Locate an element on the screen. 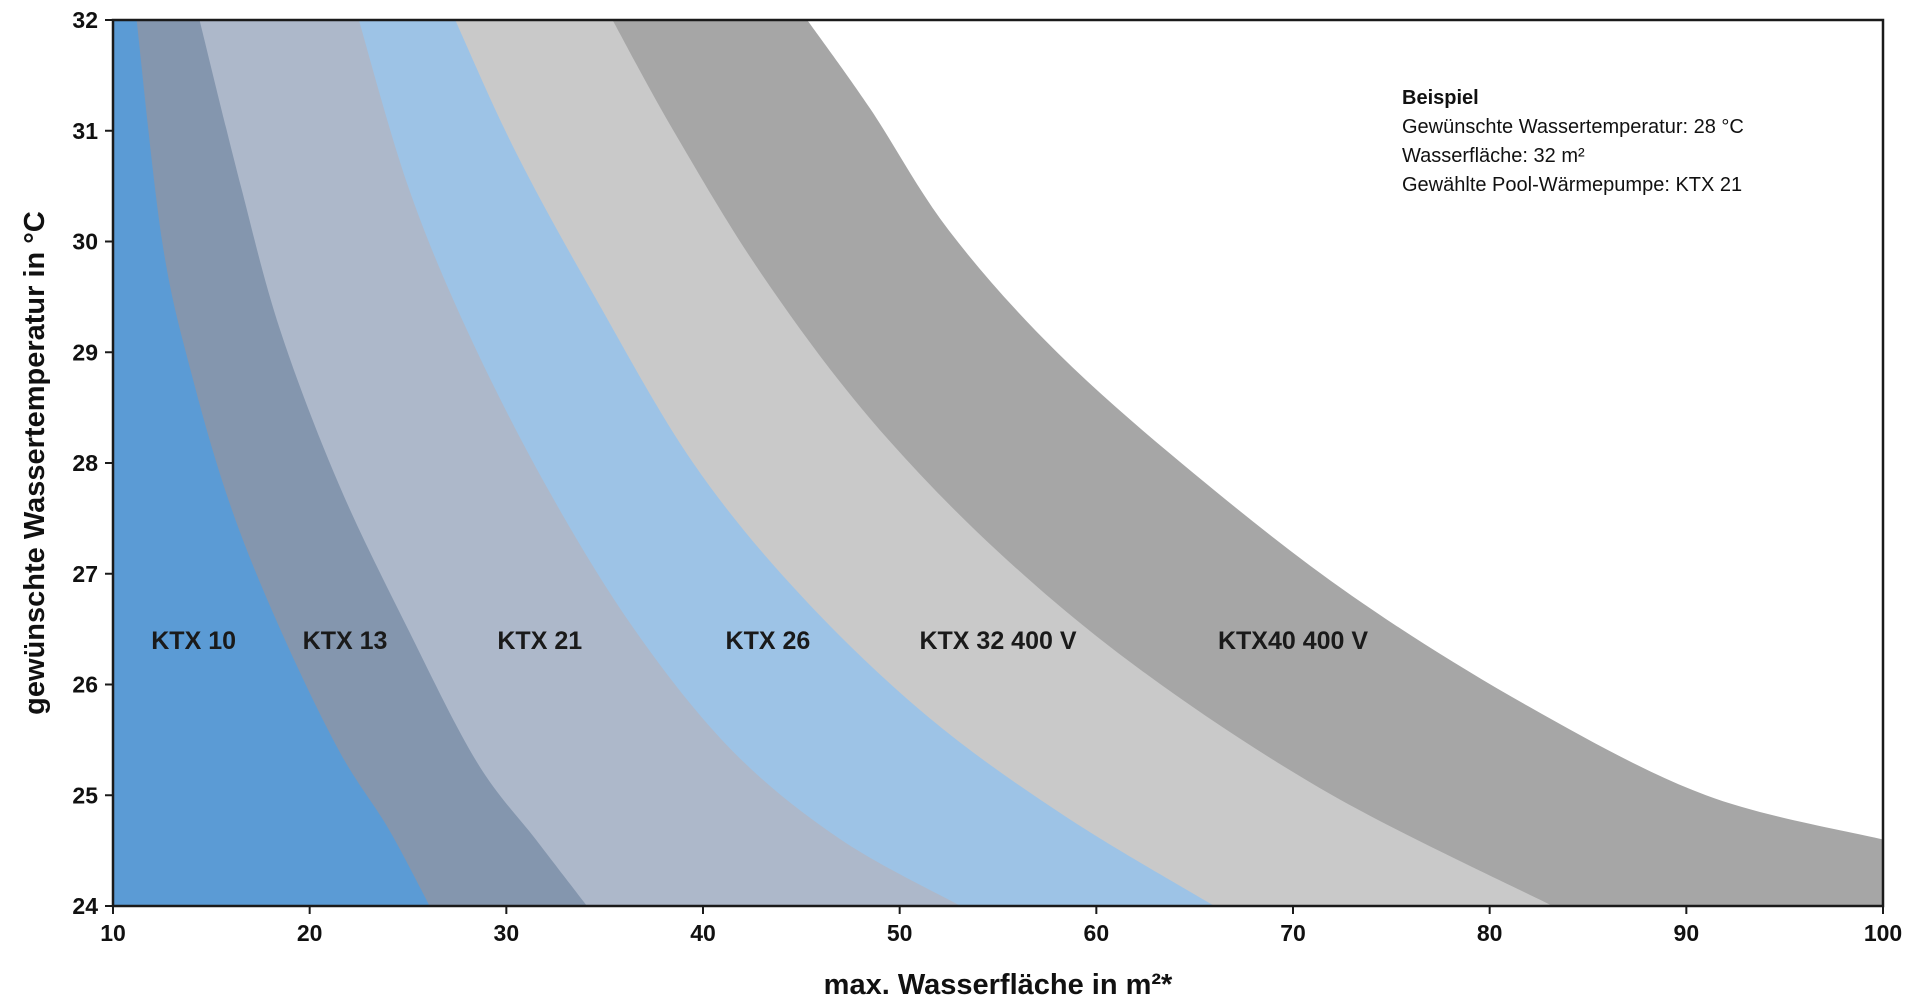 This screenshot has height=1001, width=1917. band-label-ktx-13: KTX 13 is located at coordinates (345, 641).